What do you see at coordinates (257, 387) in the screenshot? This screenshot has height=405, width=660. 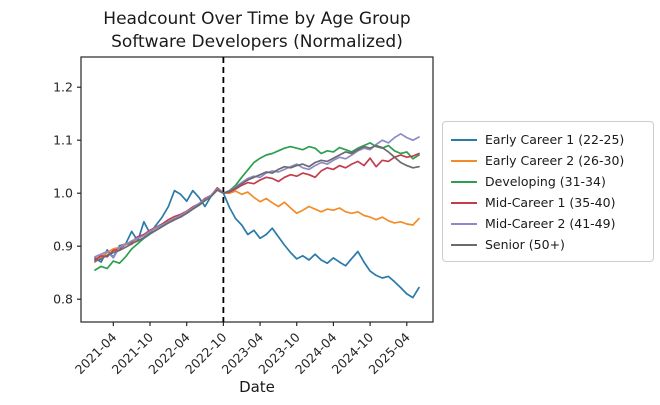 I see `x-axis-label: Date` at bounding box center [257, 387].